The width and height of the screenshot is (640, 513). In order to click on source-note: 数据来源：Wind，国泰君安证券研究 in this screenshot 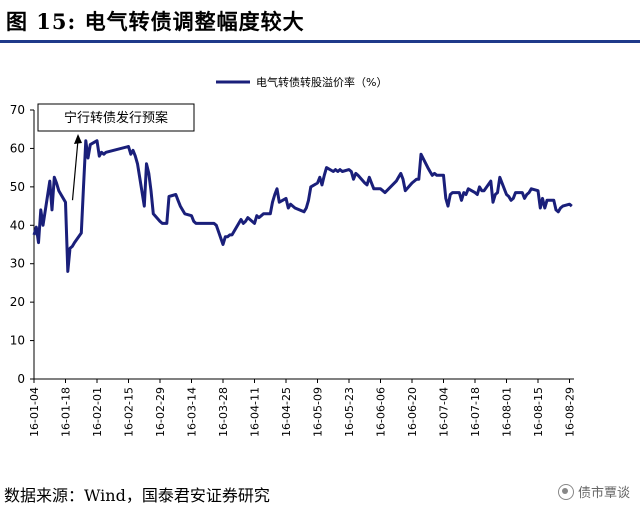, I will do `click(137, 495)`.